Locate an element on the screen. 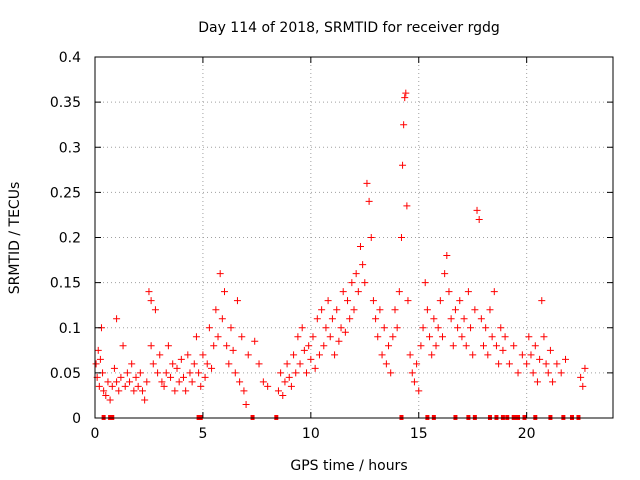 The height and width of the screenshot is (480, 640). y-tick-label: 0.2 is located at coordinates (70, 239).